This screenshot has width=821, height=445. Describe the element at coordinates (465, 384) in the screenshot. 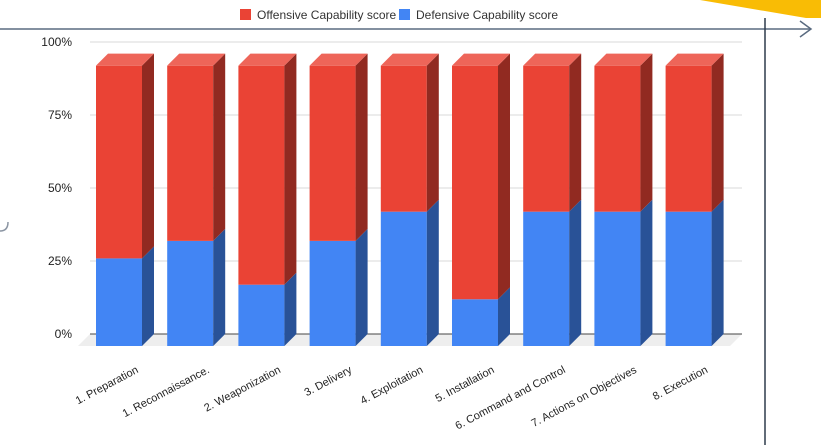

I see `x-tick-label: 5. Installation` at that location.